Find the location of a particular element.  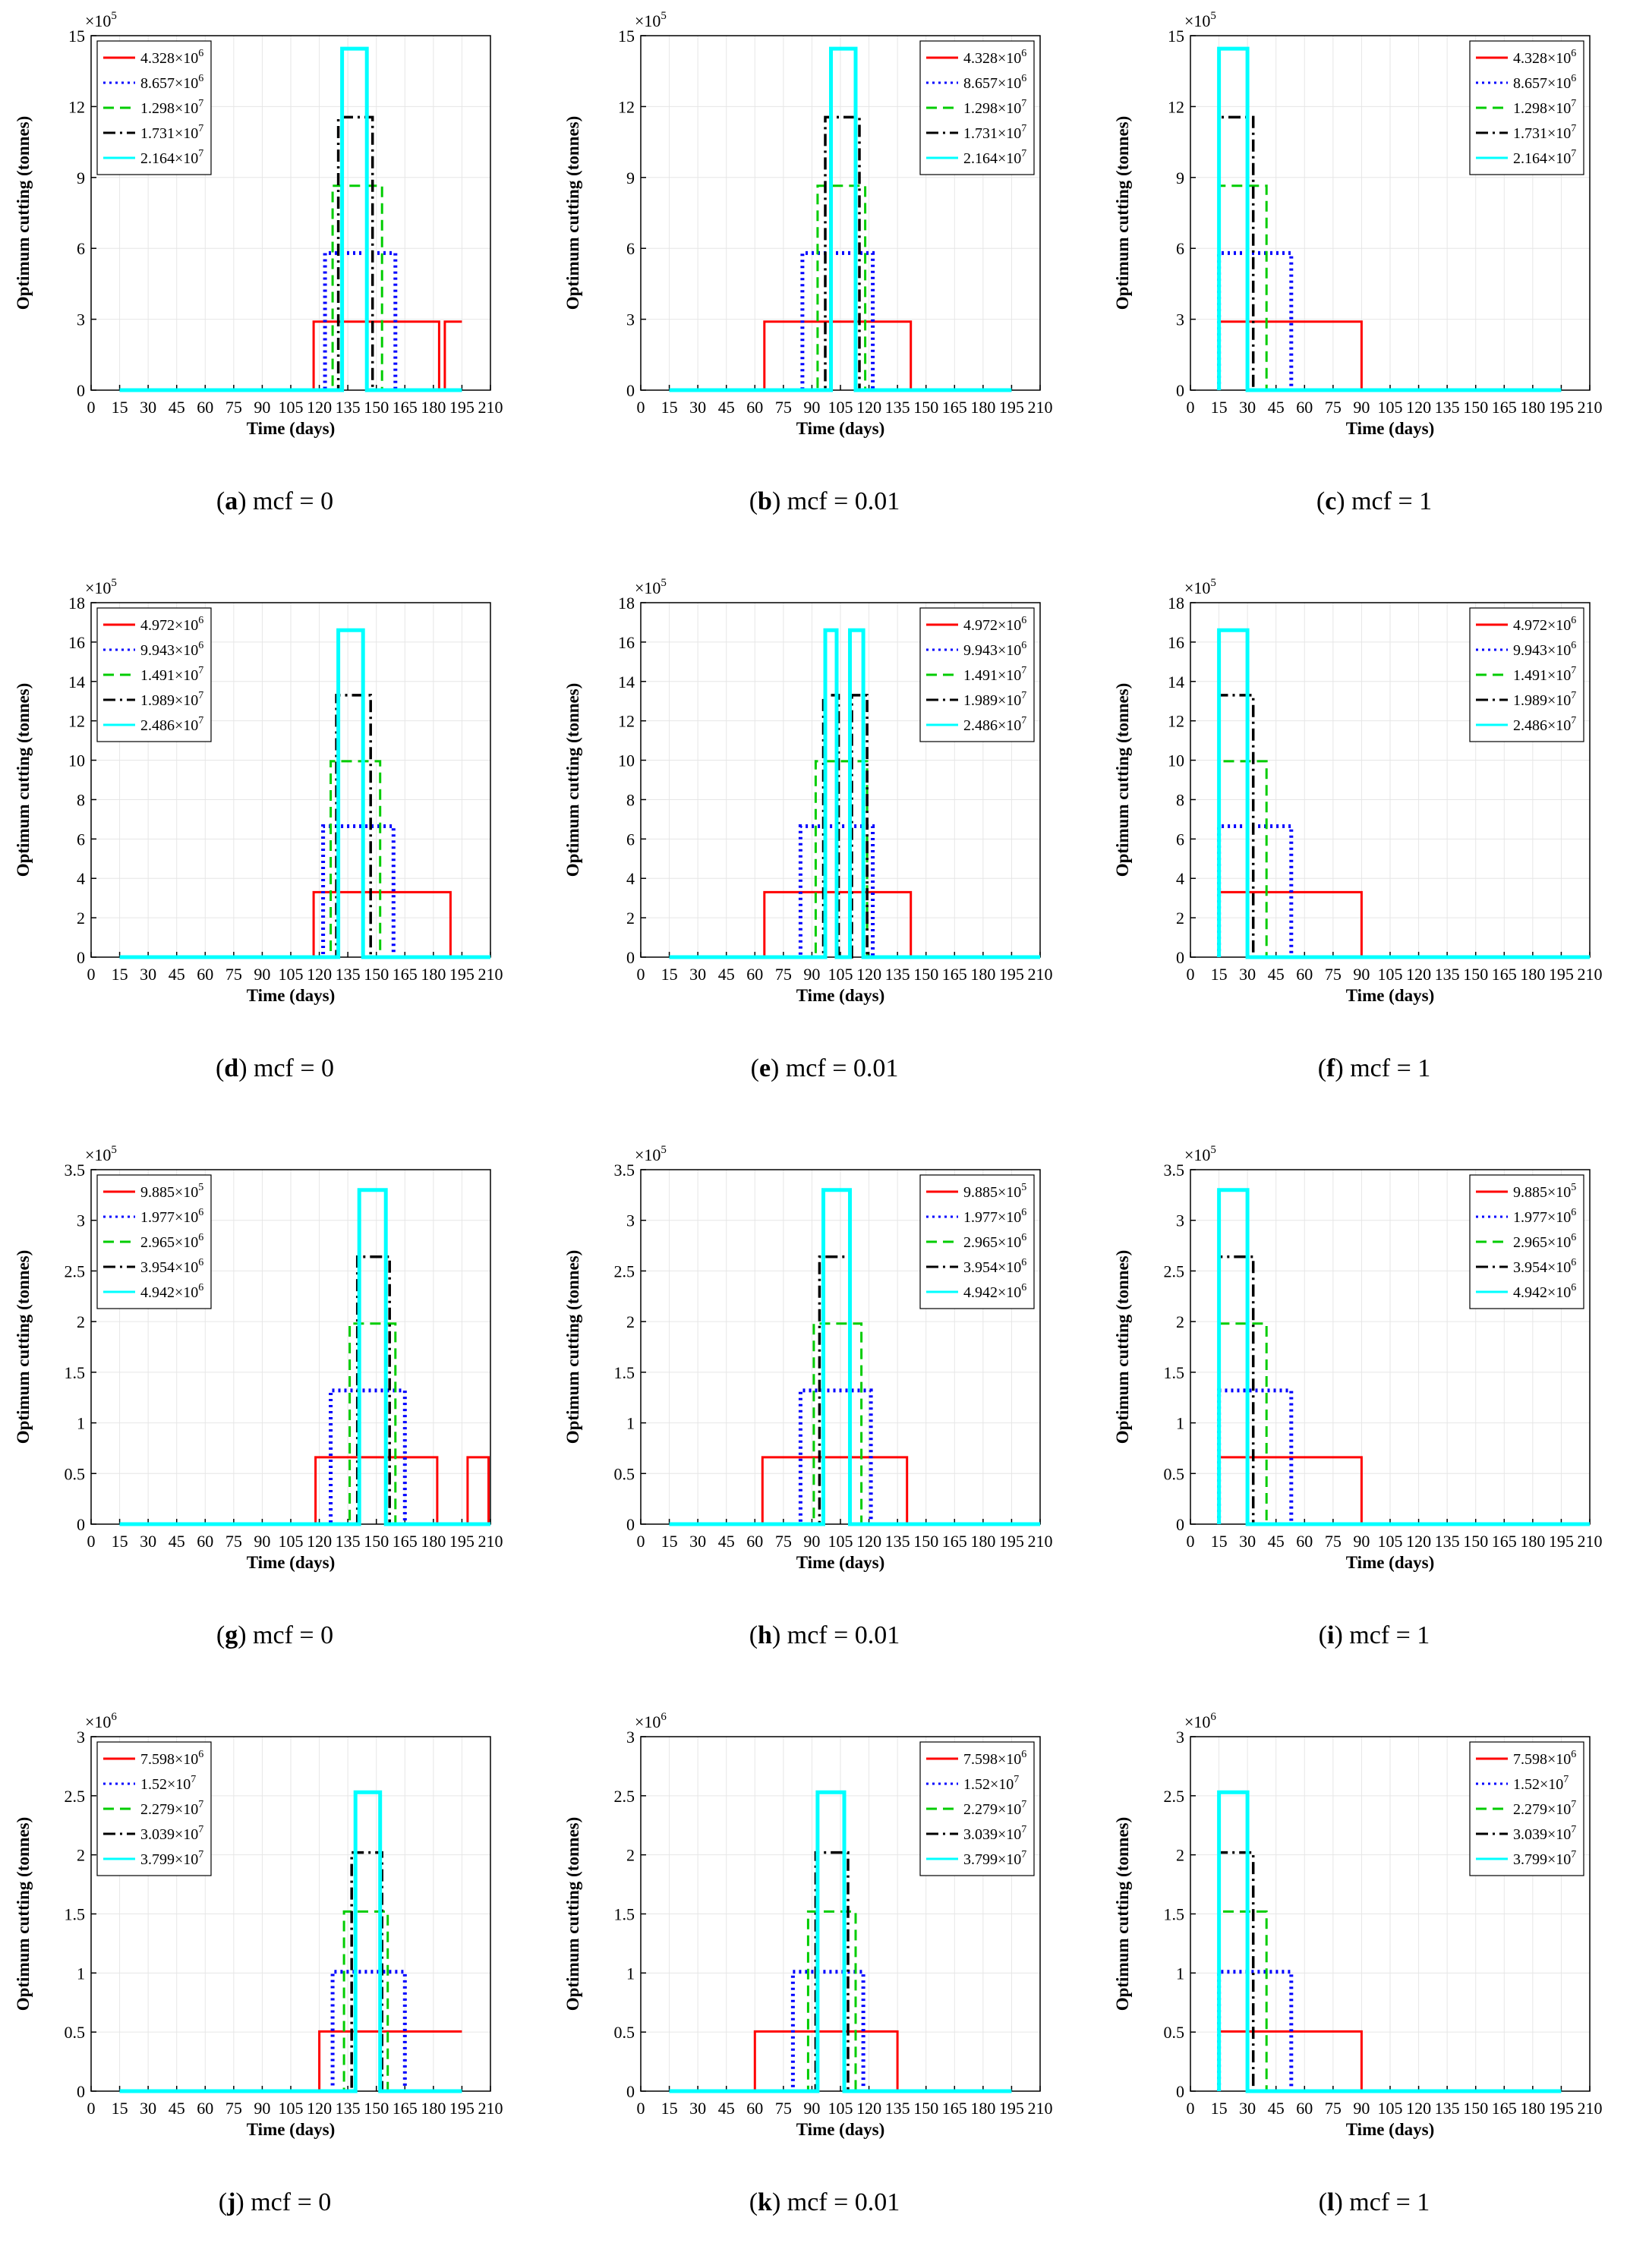

subfigure-caption: (i) mcf = 1 is located at coordinates (1374, 1635).